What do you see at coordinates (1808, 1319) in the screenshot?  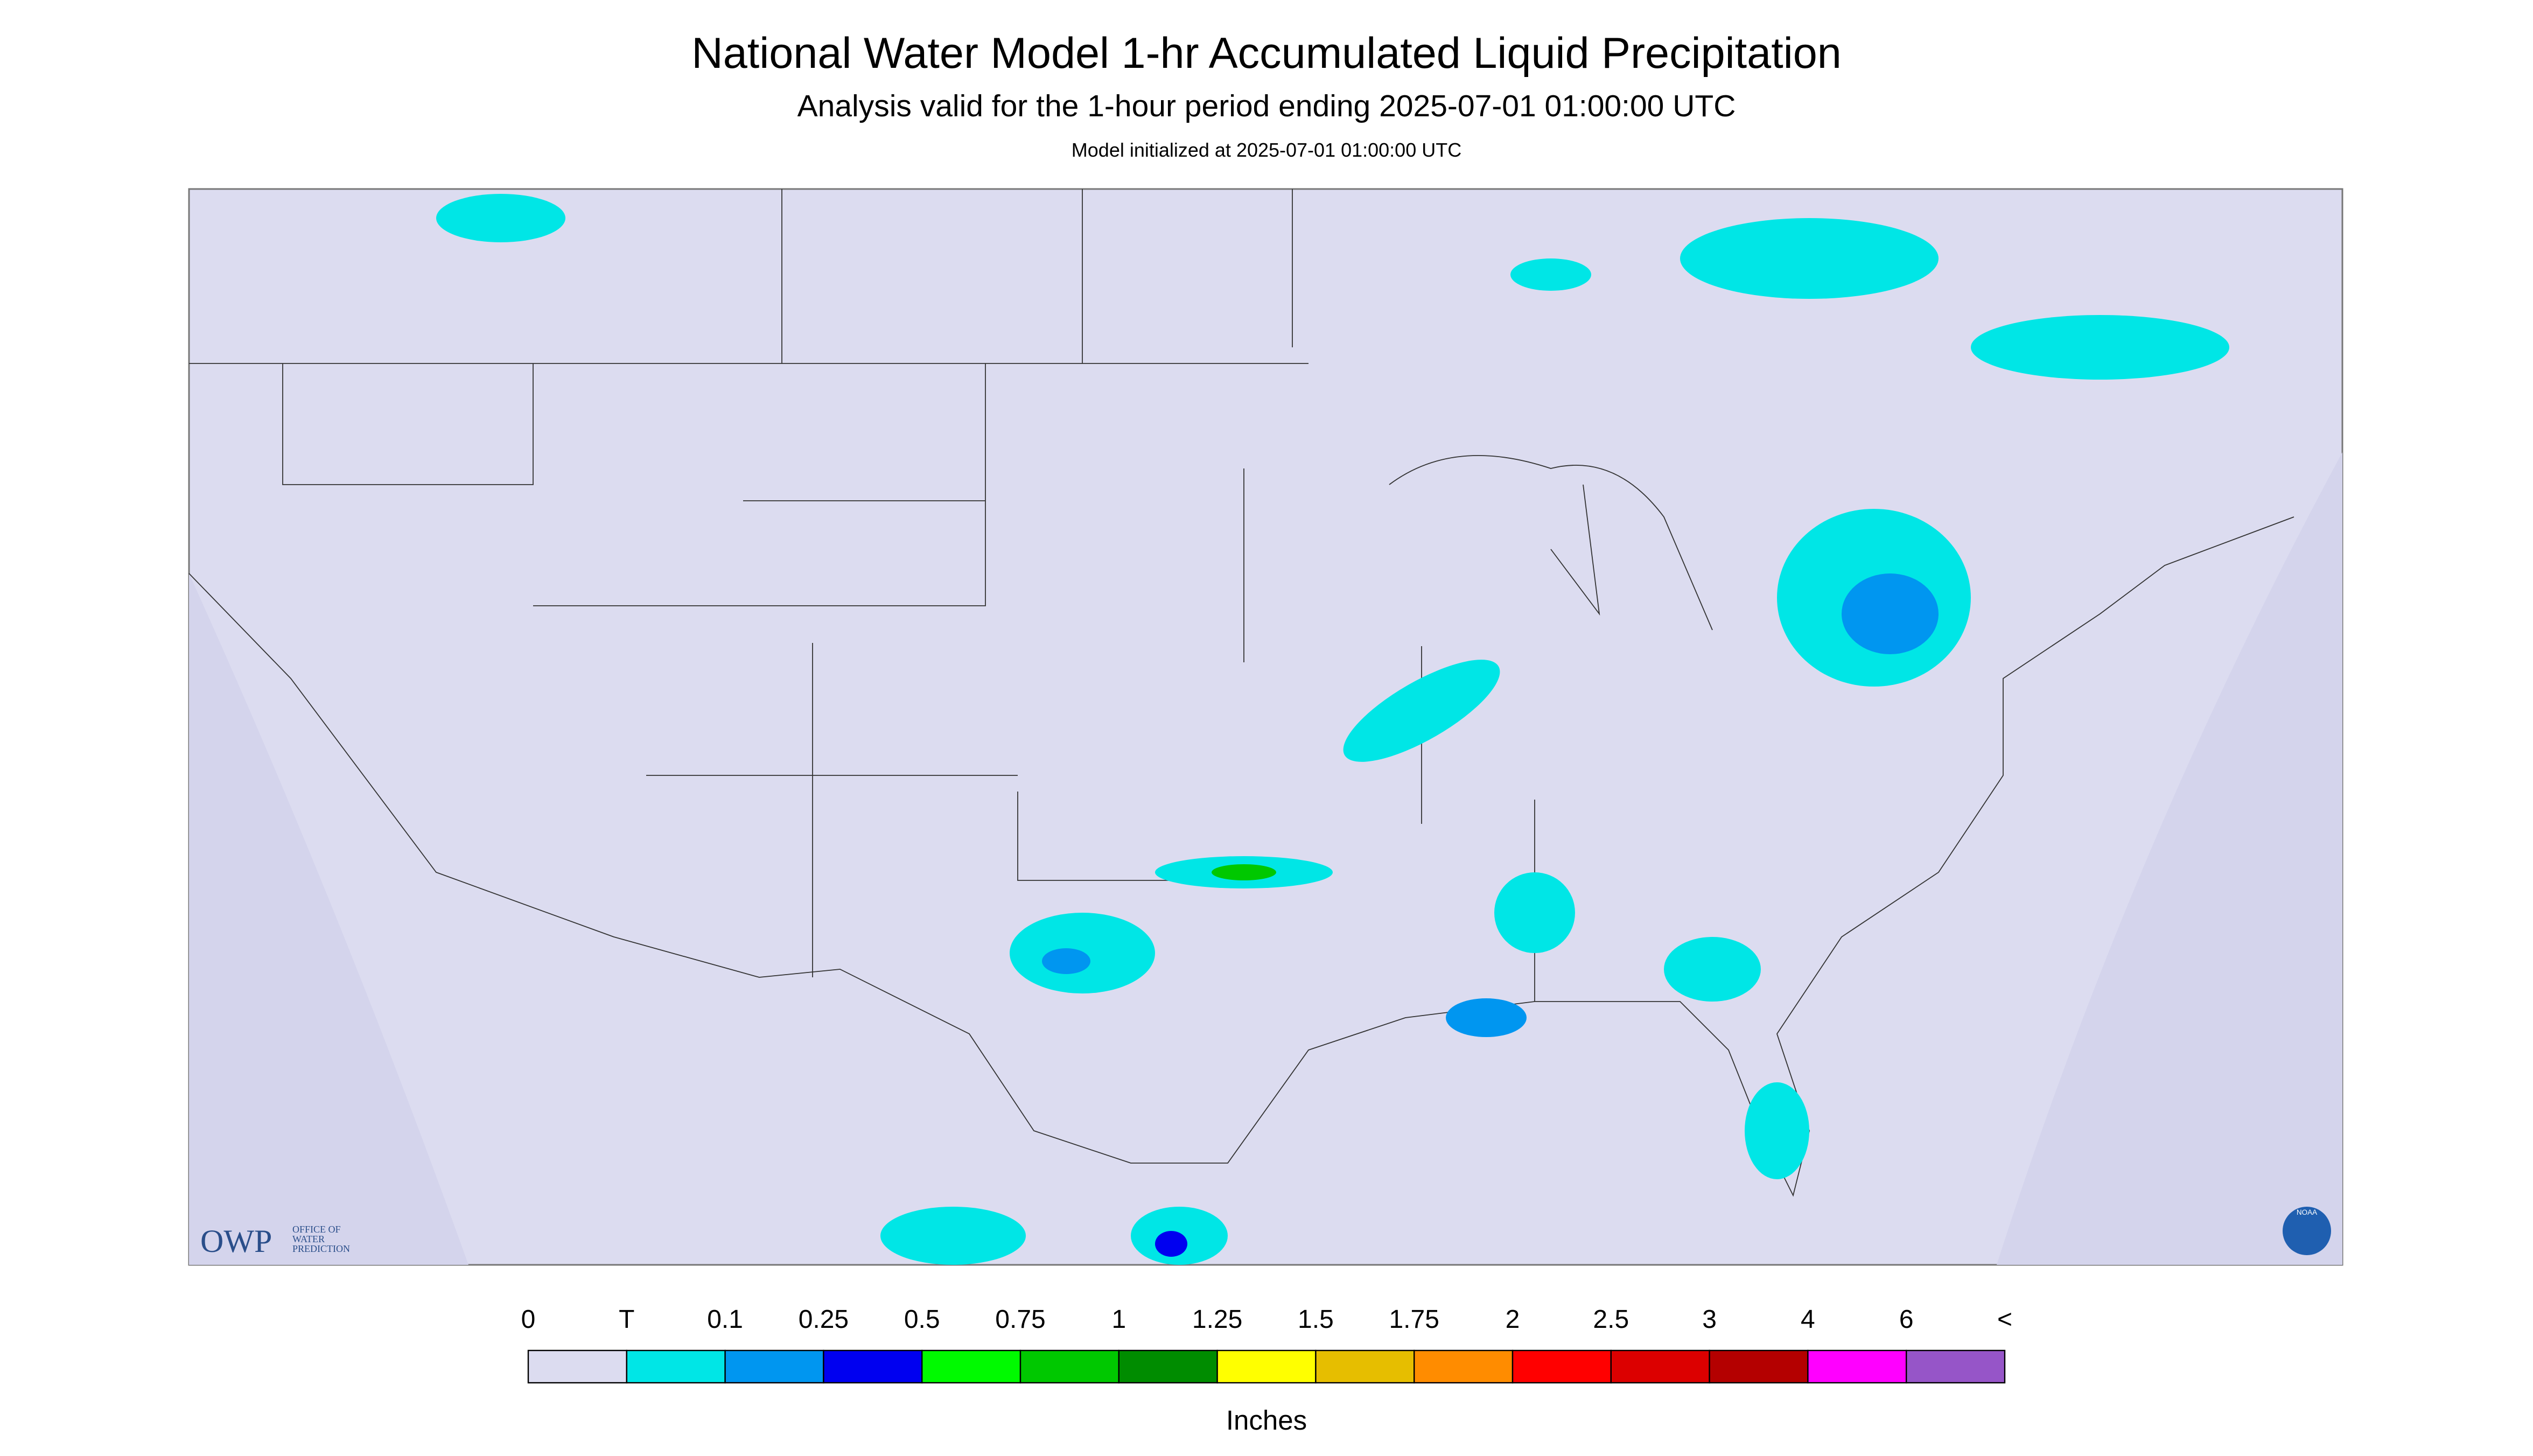 I see `legend-label: 4` at bounding box center [1808, 1319].